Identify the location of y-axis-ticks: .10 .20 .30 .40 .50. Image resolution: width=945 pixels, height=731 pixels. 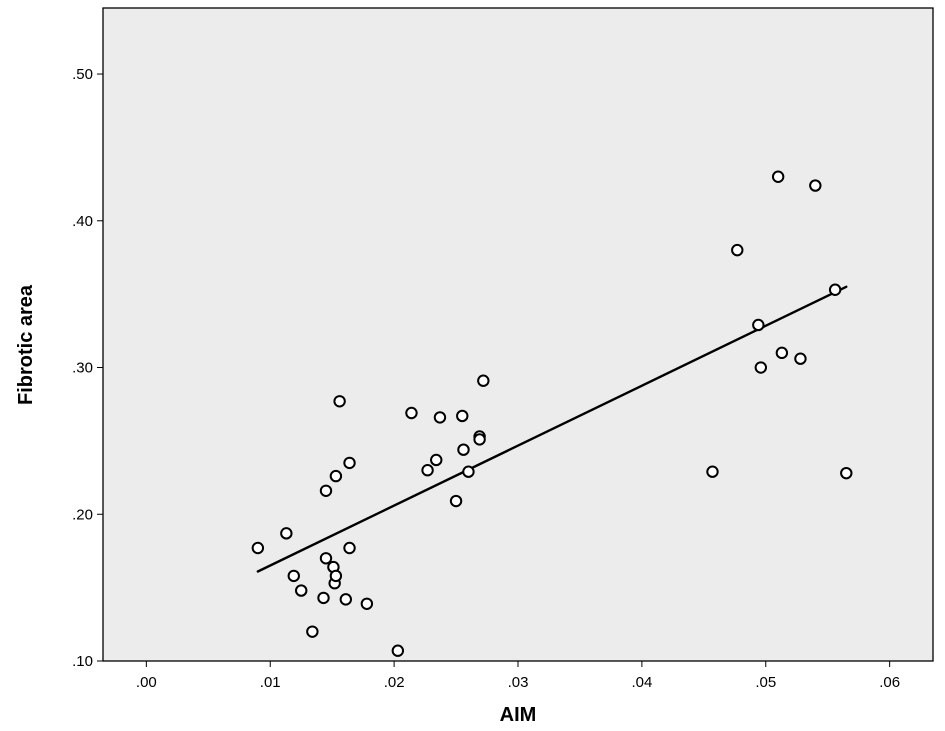
(87, 368).